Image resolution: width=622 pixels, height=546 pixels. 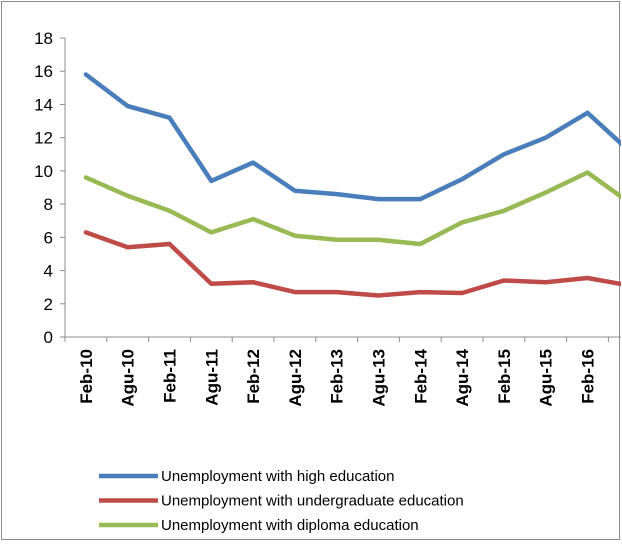 What do you see at coordinates (43, 138) in the screenshot?
I see `y-tick-label: 12` at bounding box center [43, 138].